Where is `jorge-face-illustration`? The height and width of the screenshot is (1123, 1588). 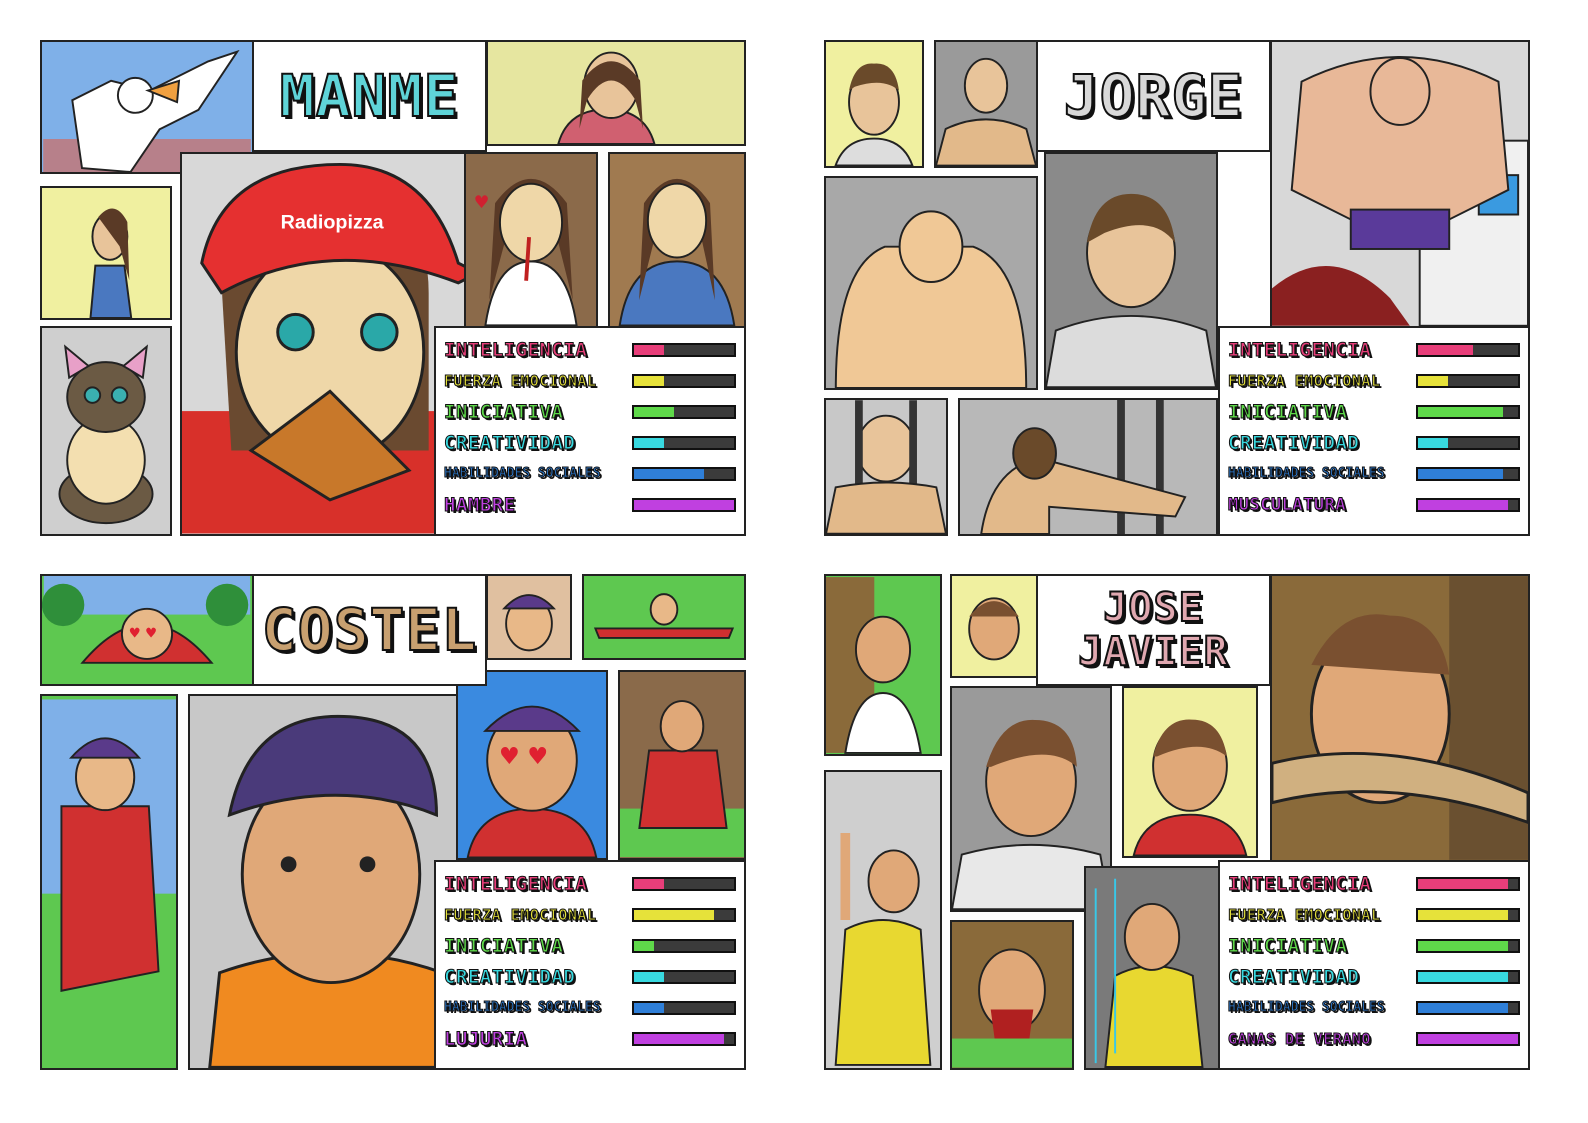 jorge-face-illustration is located at coordinates (874, 114).